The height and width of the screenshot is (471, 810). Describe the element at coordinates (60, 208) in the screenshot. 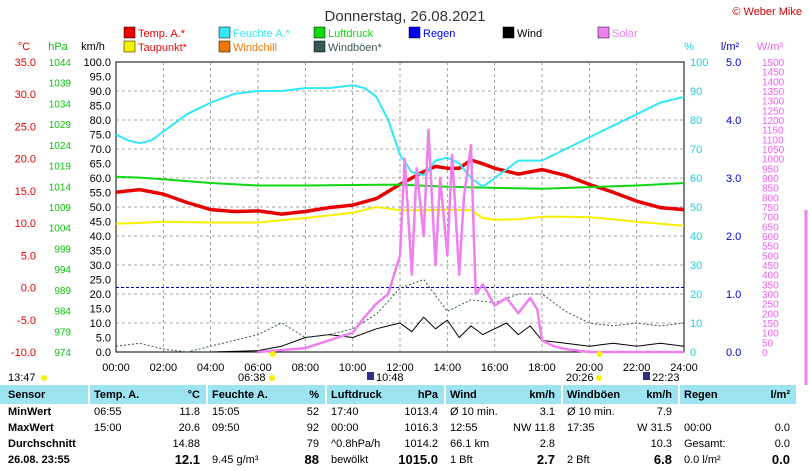

I see `tick-label-pressure: 1009` at that location.